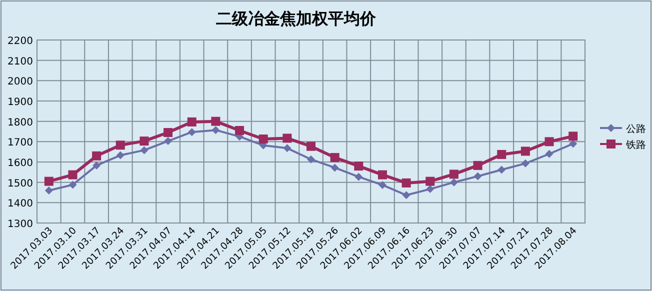 The width and height of the screenshot is (652, 291). What do you see at coordinates (20, 143) in the screenshot?
I see `y-tick-label: 1700` at bounding box center [20, 143].